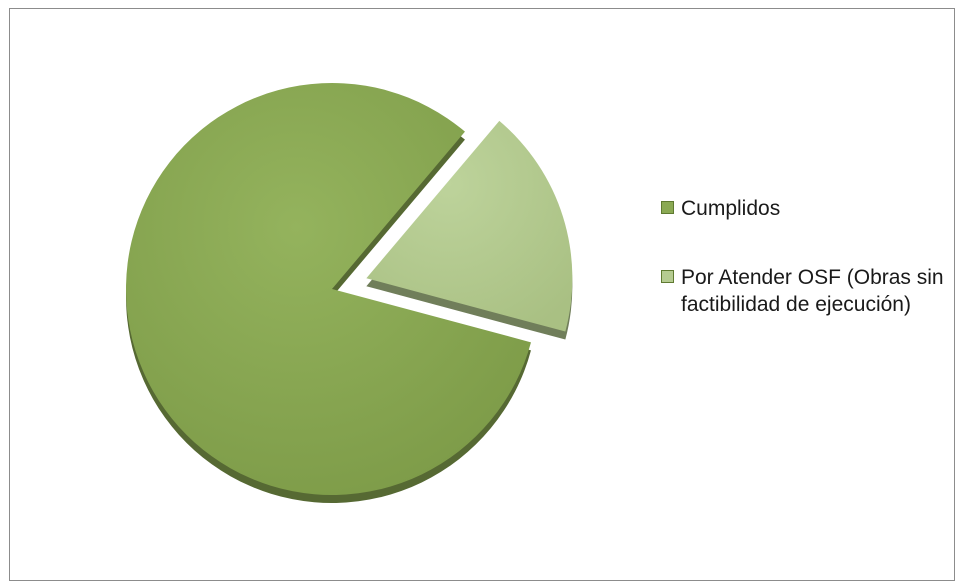 This screenshot has width=956, height=582. Describe the element at coordinates (667, 207) in the screenshot. I see `legend-swatch-cumplidos` at that location.